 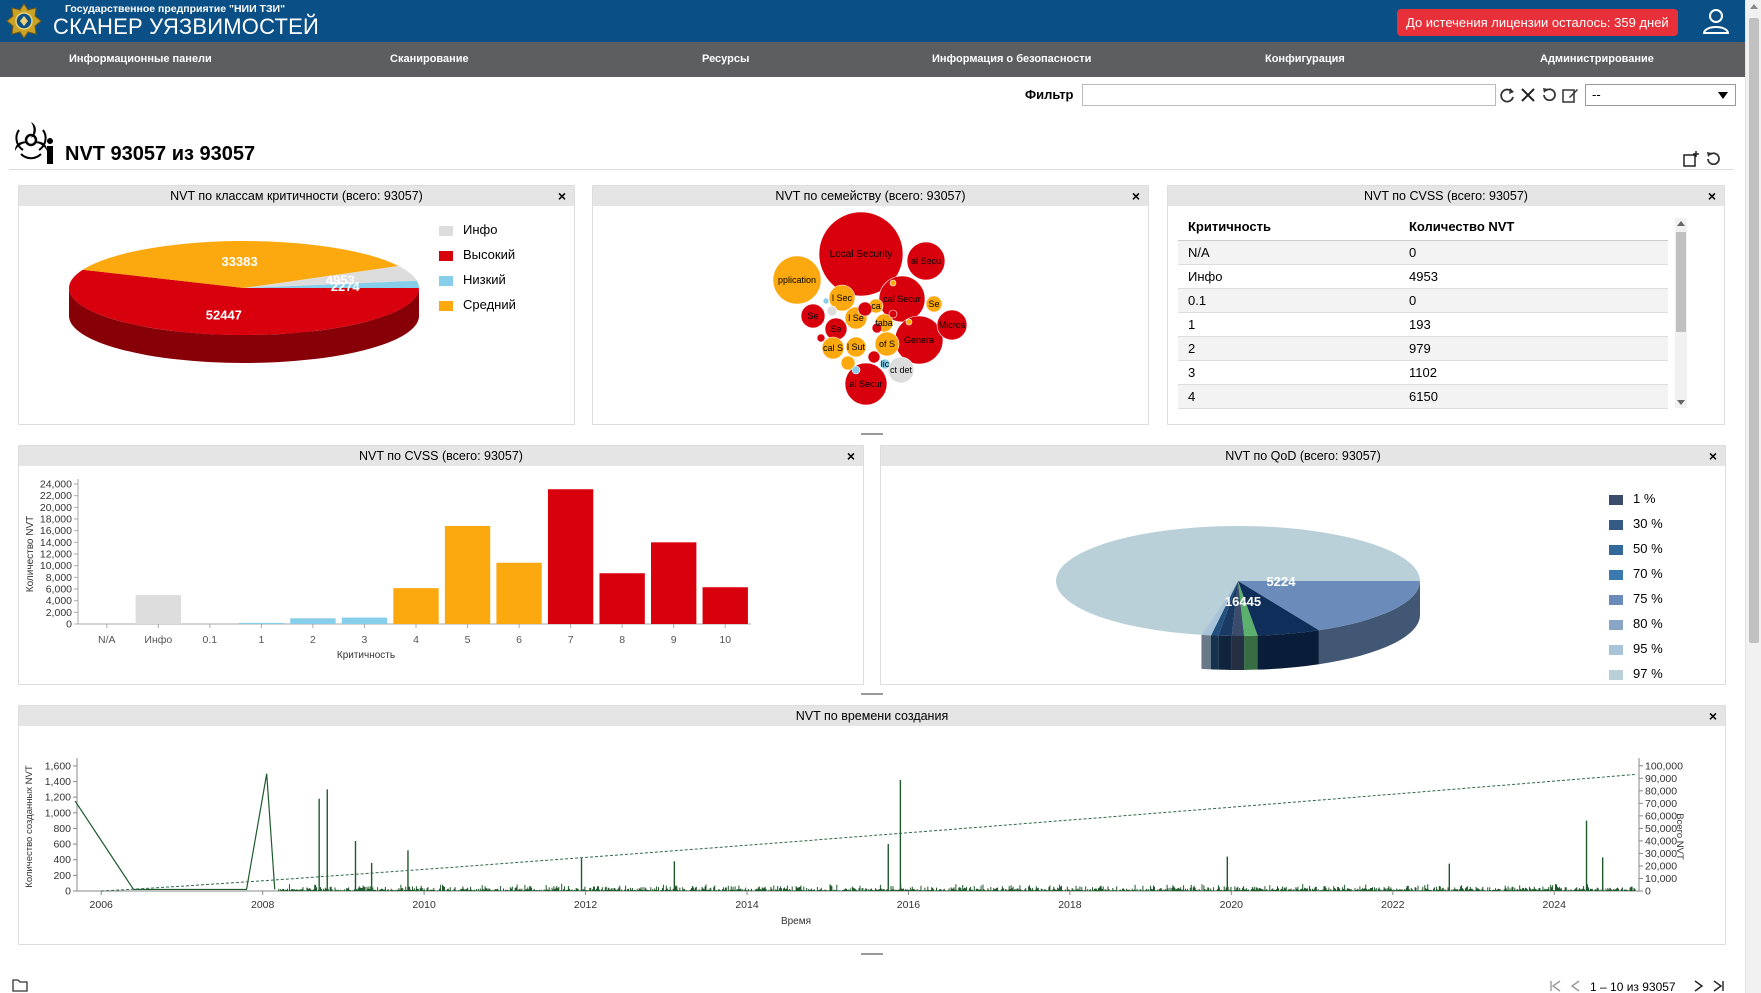 I want to click on table-row: 0.1 0, so click(x=1423, y=300).